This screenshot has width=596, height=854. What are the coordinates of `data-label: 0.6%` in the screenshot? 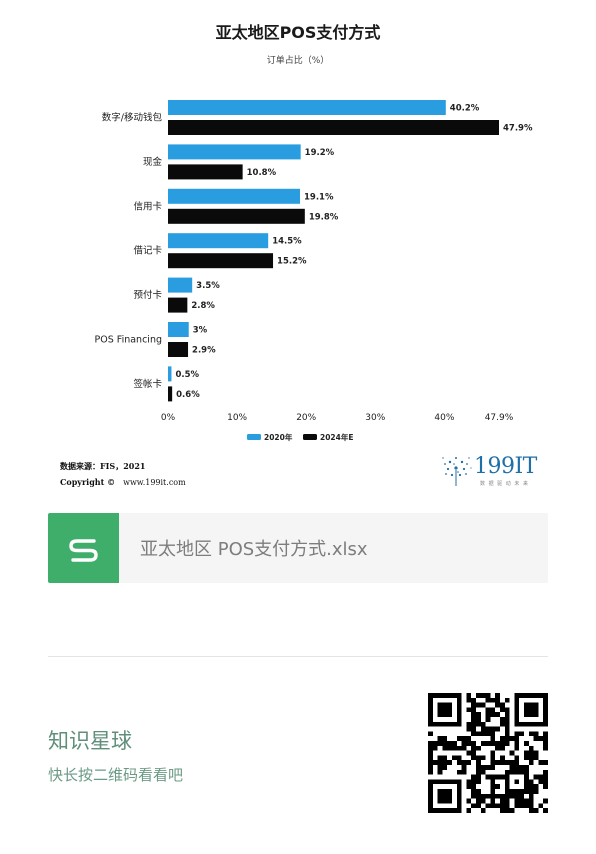 It's located at (188, 395).